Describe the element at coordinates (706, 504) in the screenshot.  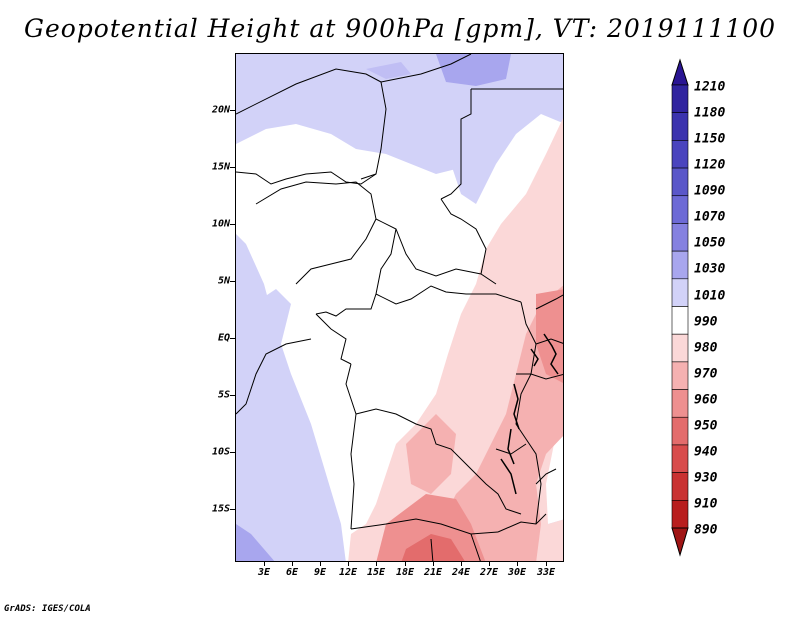
I see `colorbar-label: 910` at that location.